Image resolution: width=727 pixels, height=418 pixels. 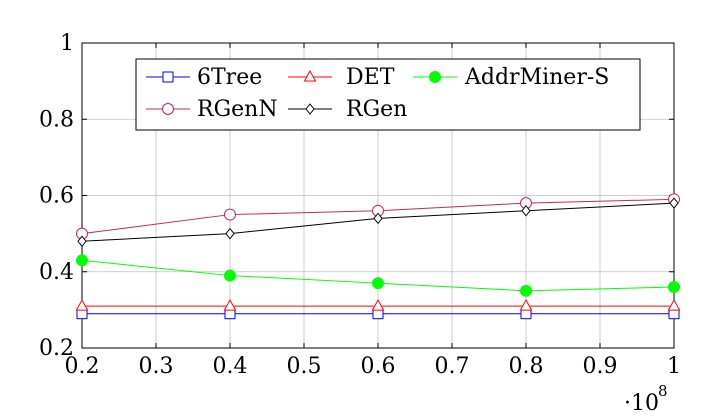 I want to click on legend-item-rgen: RGen, so click(x=347, y=109).